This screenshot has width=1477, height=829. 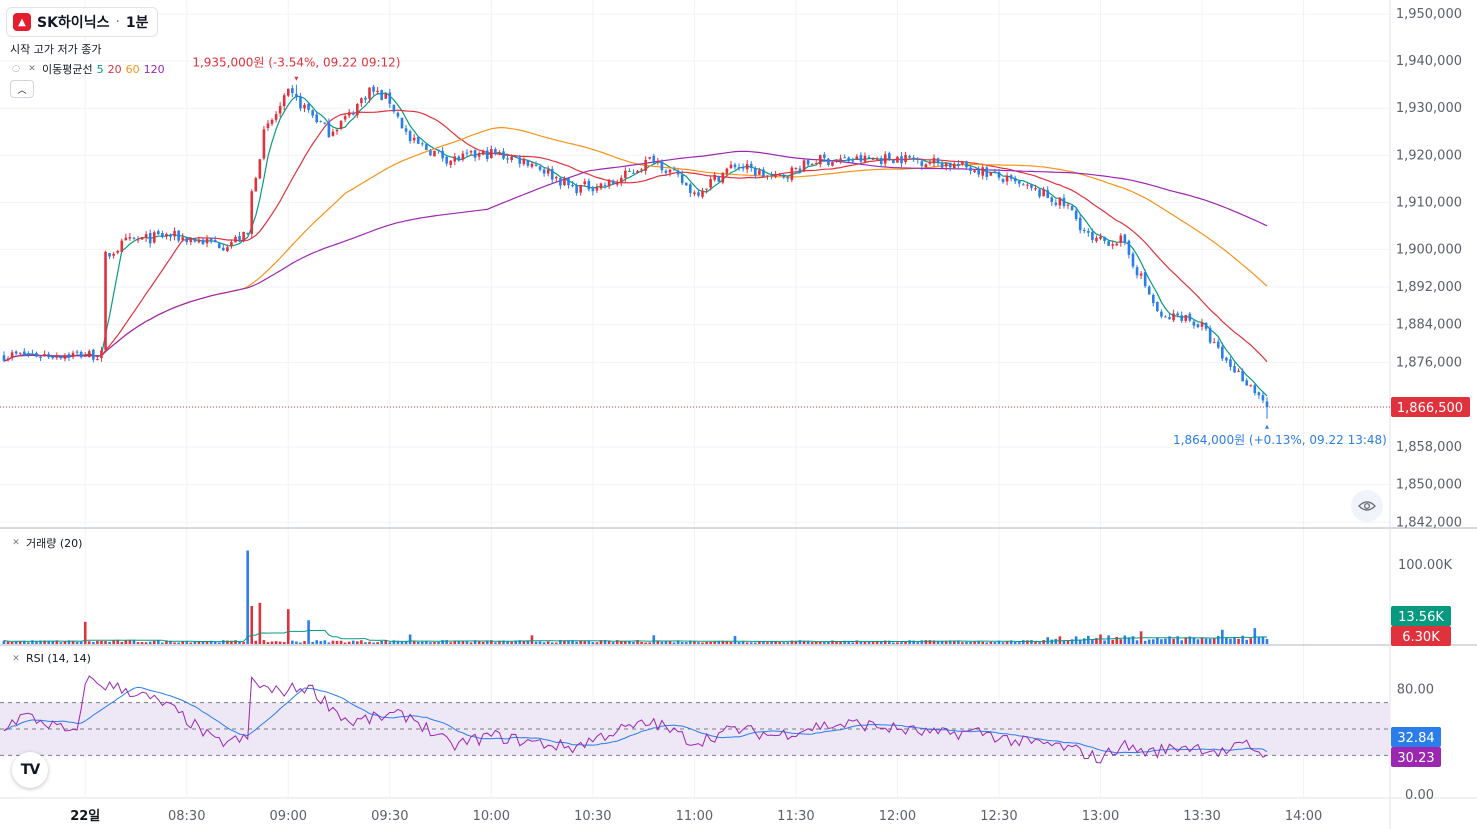 I want to click on hide-icon: ◌, so click(x=16, y=69).